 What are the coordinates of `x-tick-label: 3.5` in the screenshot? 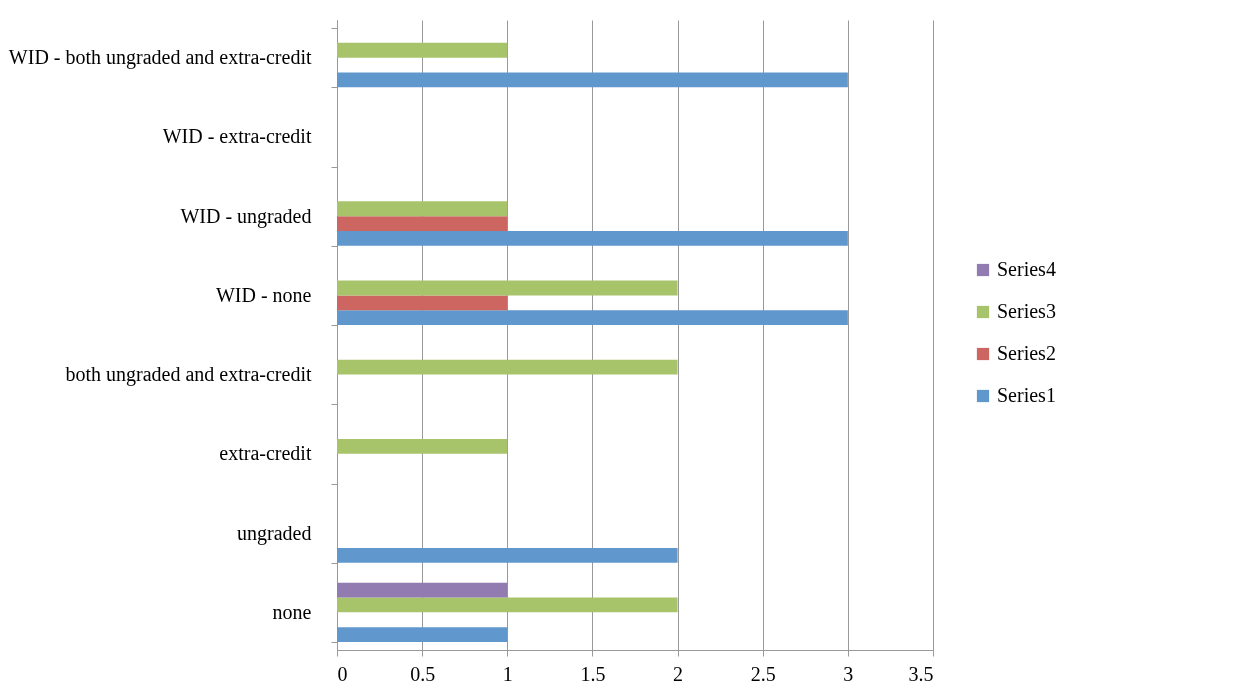 It's located at (921, 673).